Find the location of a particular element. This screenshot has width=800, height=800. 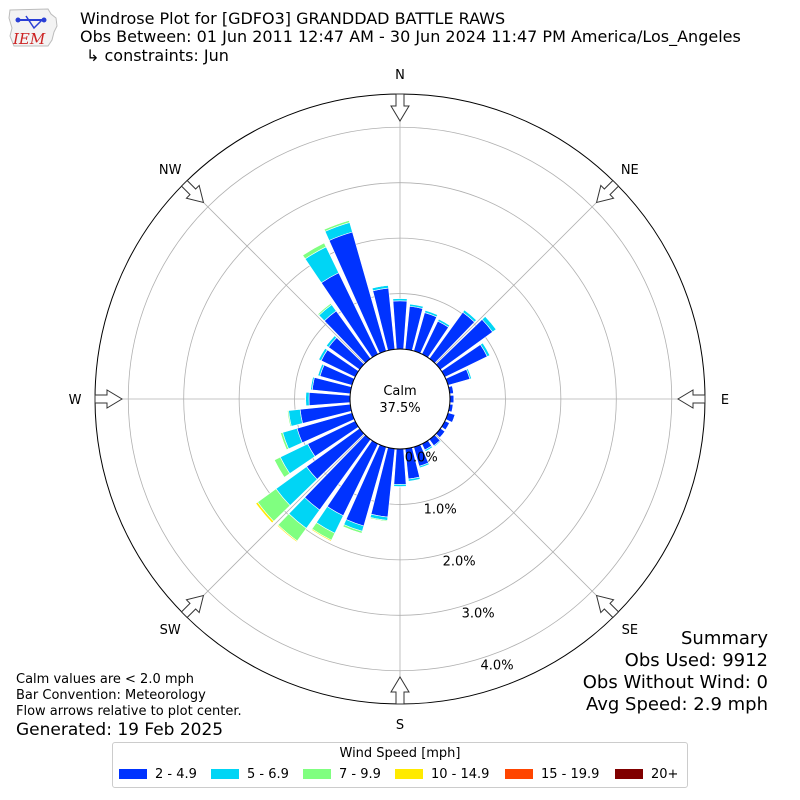

legend-item-15-19: 15 - 19.9 is located at coordinates (552, 775).